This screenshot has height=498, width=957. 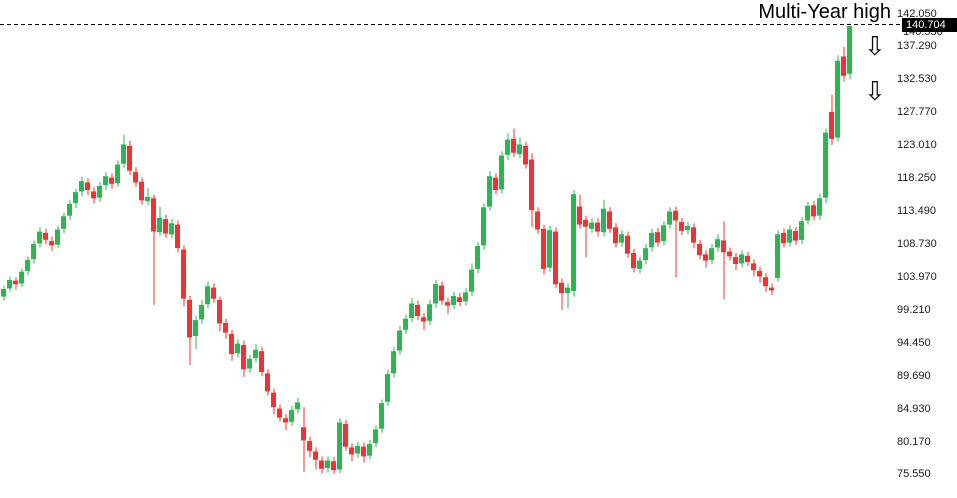 I want to click on price-axis-label: 123.010, so click(x=917, y=145).